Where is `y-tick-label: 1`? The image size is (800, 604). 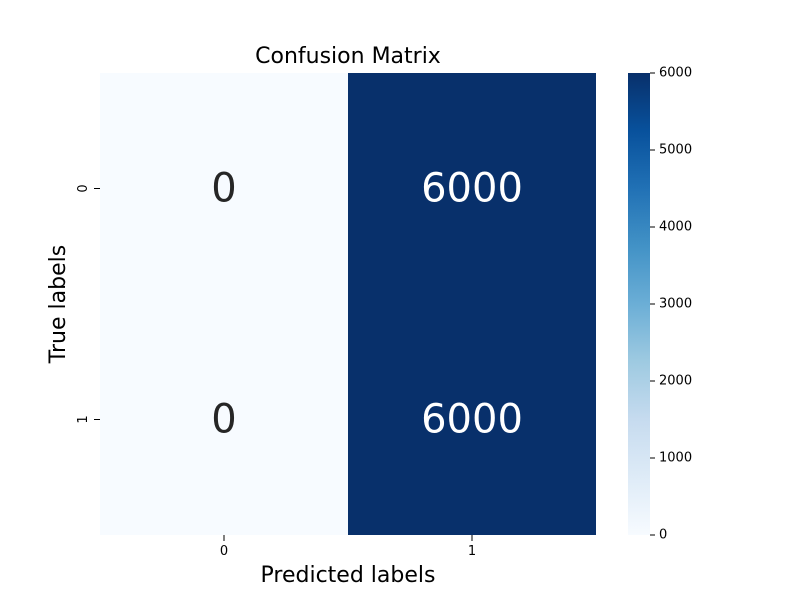 y-tick-label: 1 is located at coordinates (83, 419).